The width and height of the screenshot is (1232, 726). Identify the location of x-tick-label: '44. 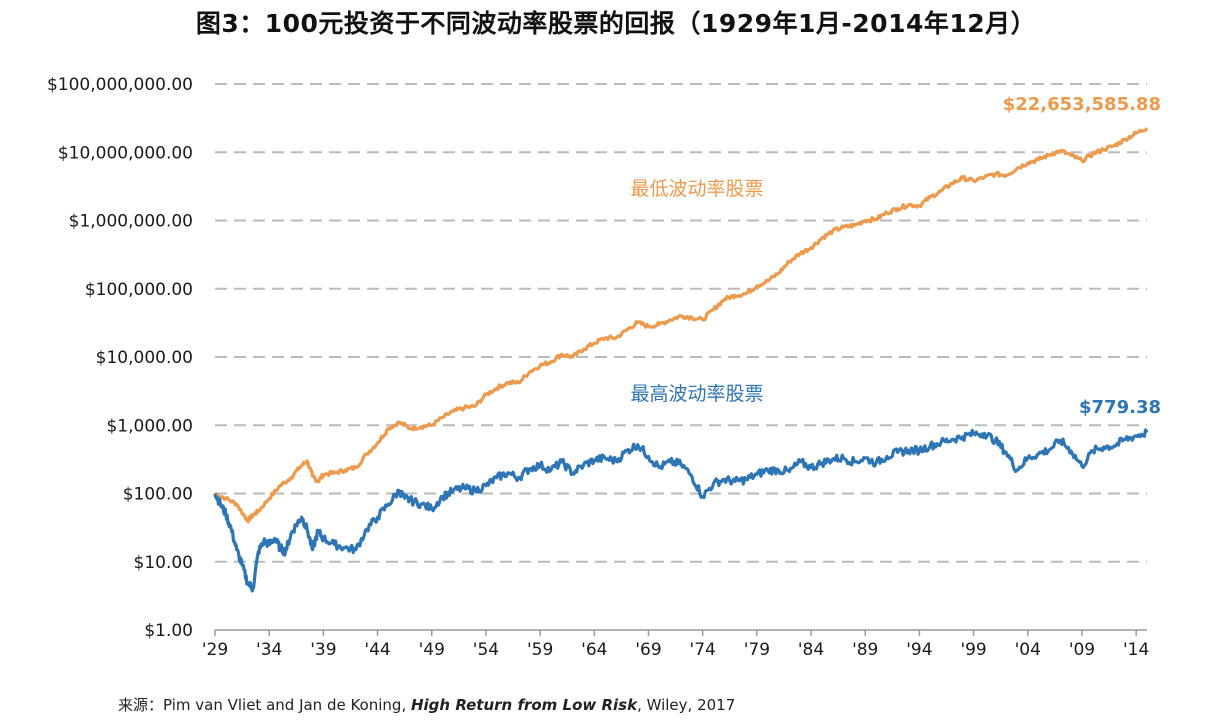
(377, 650).